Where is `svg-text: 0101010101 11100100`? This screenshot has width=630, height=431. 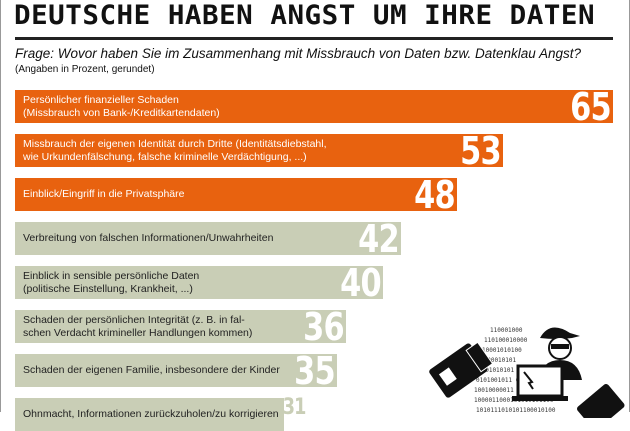
svg-text: 0101010101 11100100 is located at coordinates (512, 370).